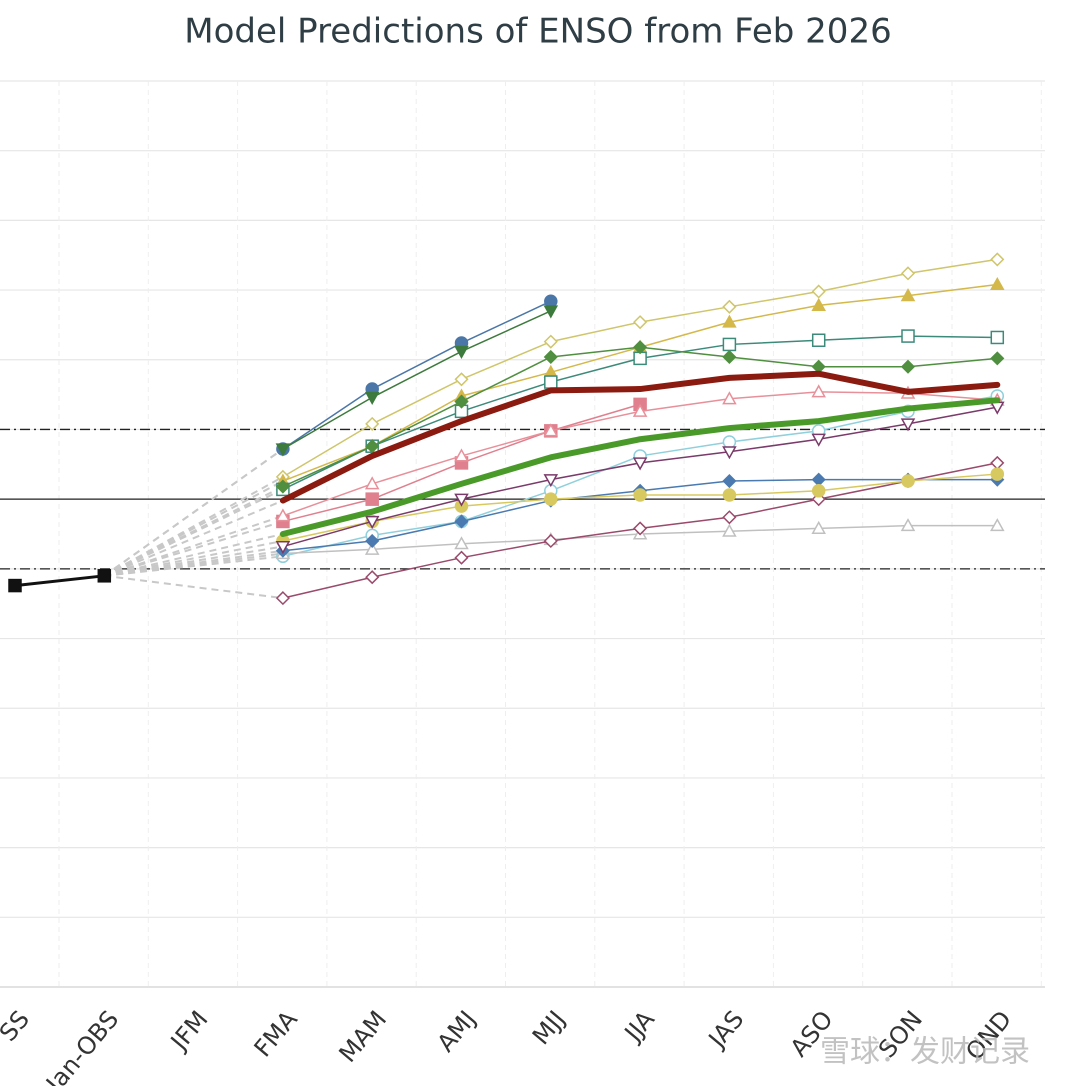 This screenshot has height=1086, width=1080. Describe the element at coordinates (17, 1025) in the screenshot. I see `x-tick-label: SS` at that location.